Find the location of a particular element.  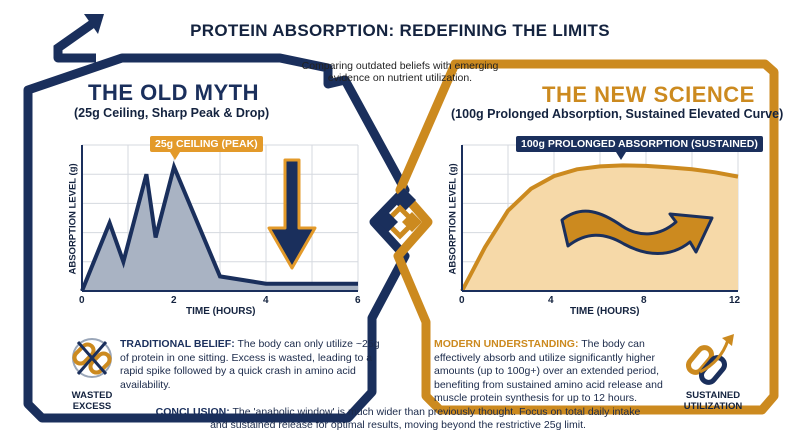

sustained-label-line-2: UTILIZATION is located at coordinates (713, 406).